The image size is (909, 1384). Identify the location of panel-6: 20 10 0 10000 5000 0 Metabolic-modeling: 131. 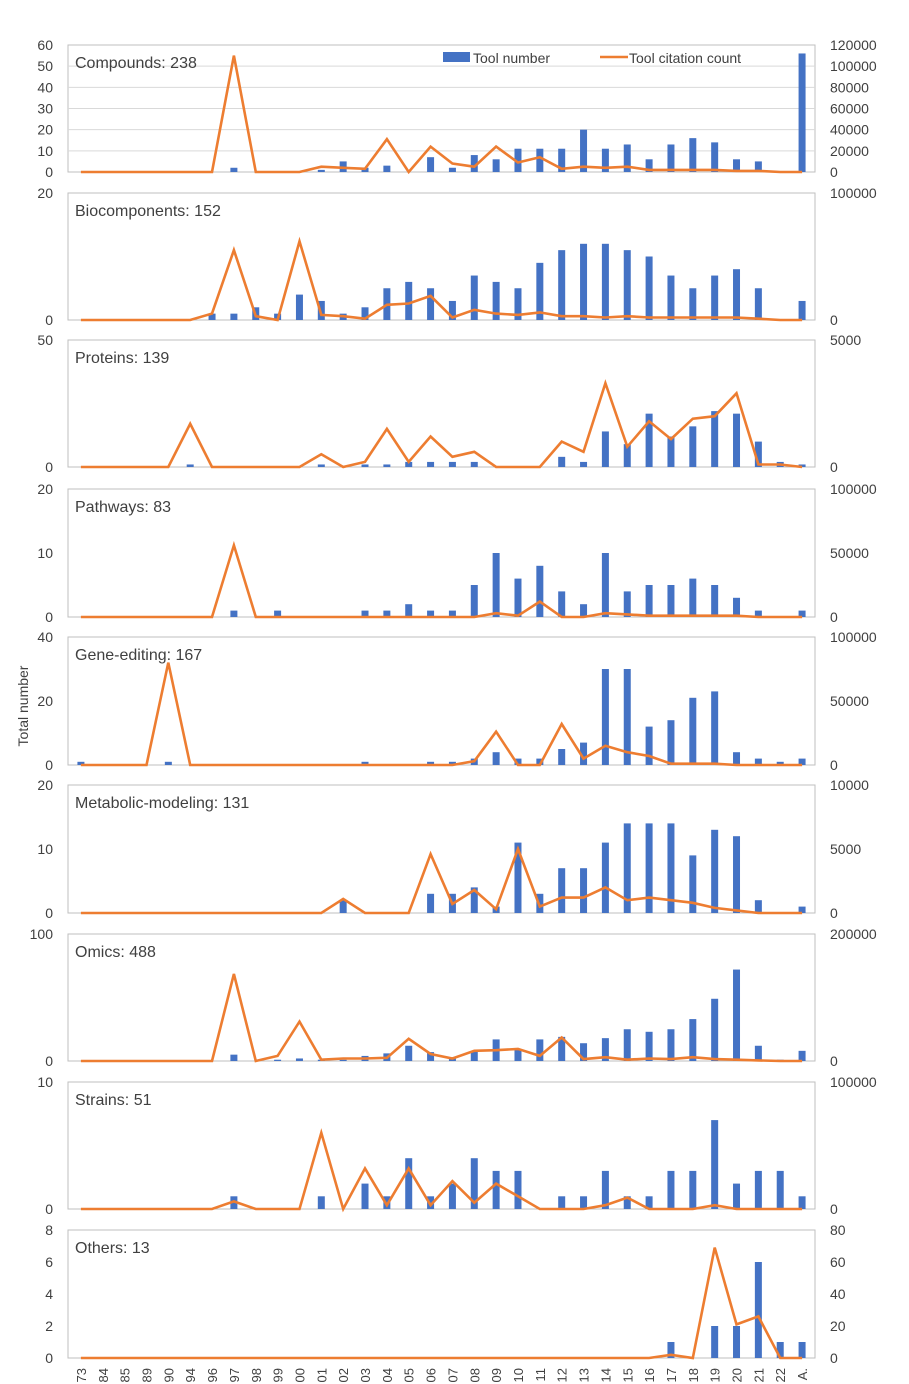
(453, 849).